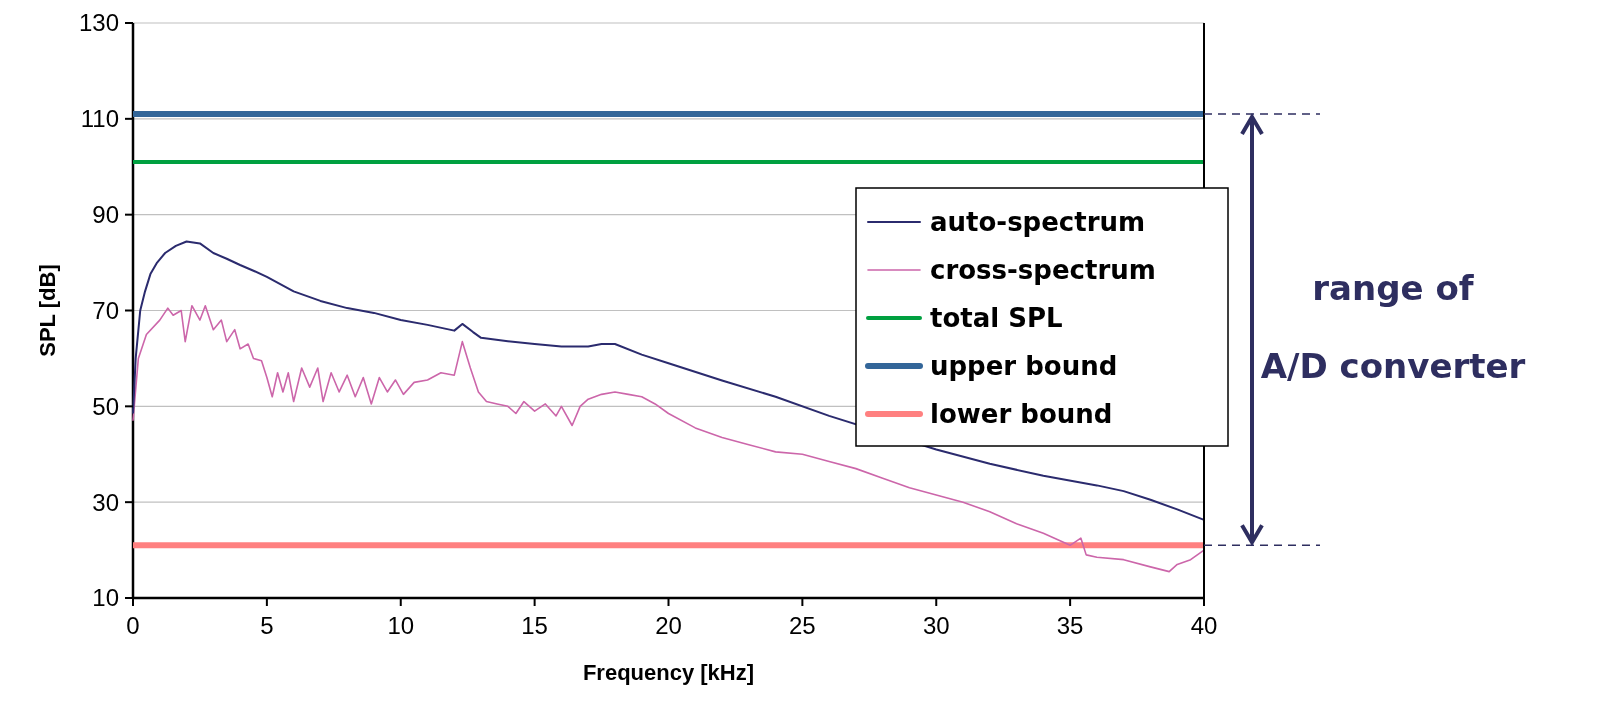 Image resolution: width=1620 pixels, height=714 pixels. I want to click on y-tick-label: 110, so click(99, 119).